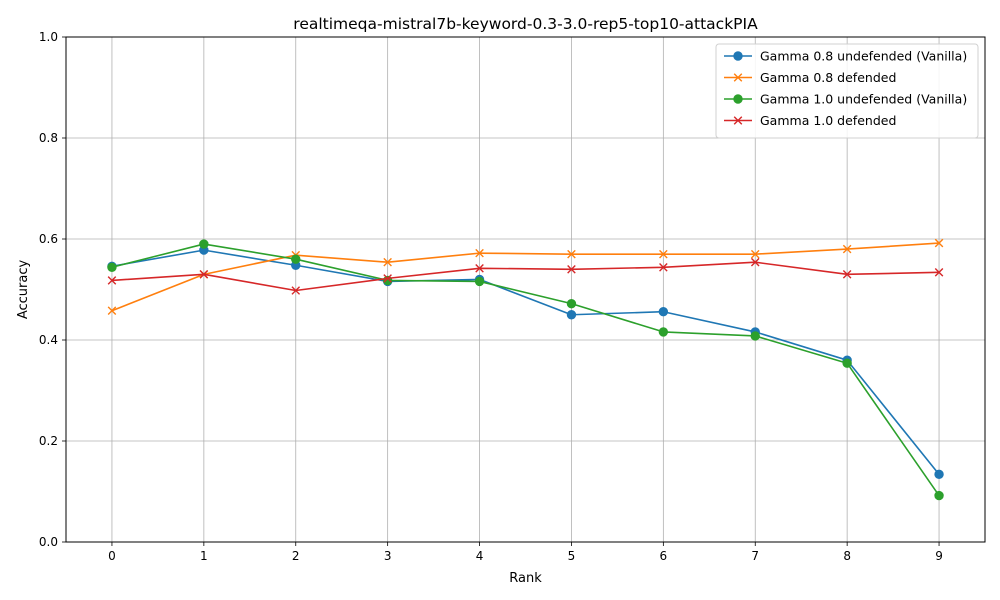  I want to click on legend-label: Gamma 1.0 defended, so click(828, 120).